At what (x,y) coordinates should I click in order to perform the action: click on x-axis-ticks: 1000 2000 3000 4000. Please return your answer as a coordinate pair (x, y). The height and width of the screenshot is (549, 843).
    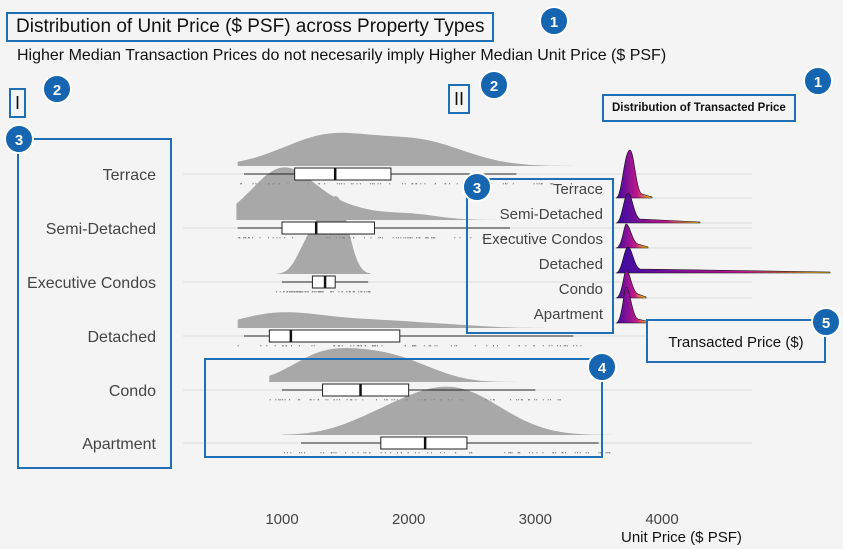
    Looking at the image, I should click on (471, 519).